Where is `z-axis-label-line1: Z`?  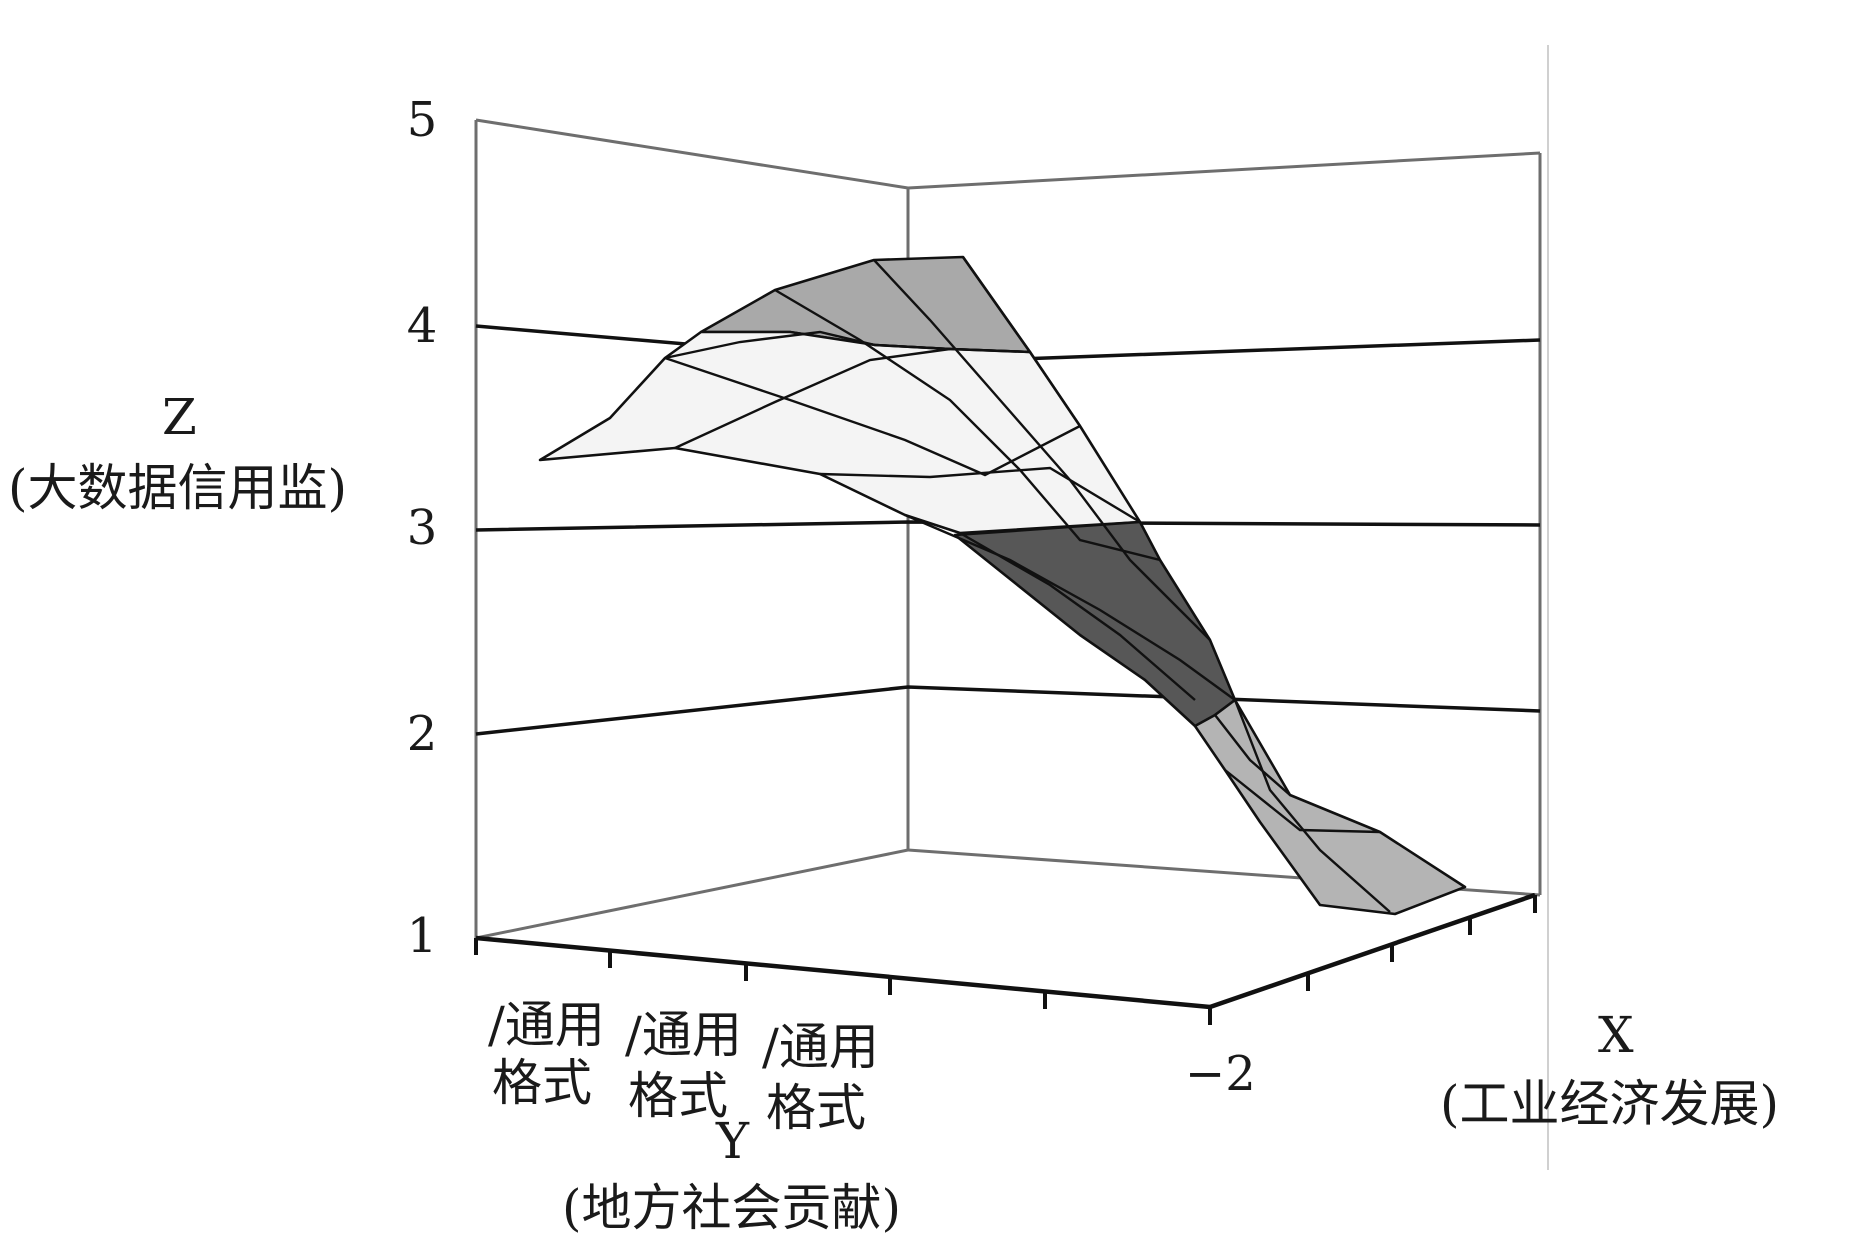
z-axis-label-line1: Z is located at coordinates (179, 417).